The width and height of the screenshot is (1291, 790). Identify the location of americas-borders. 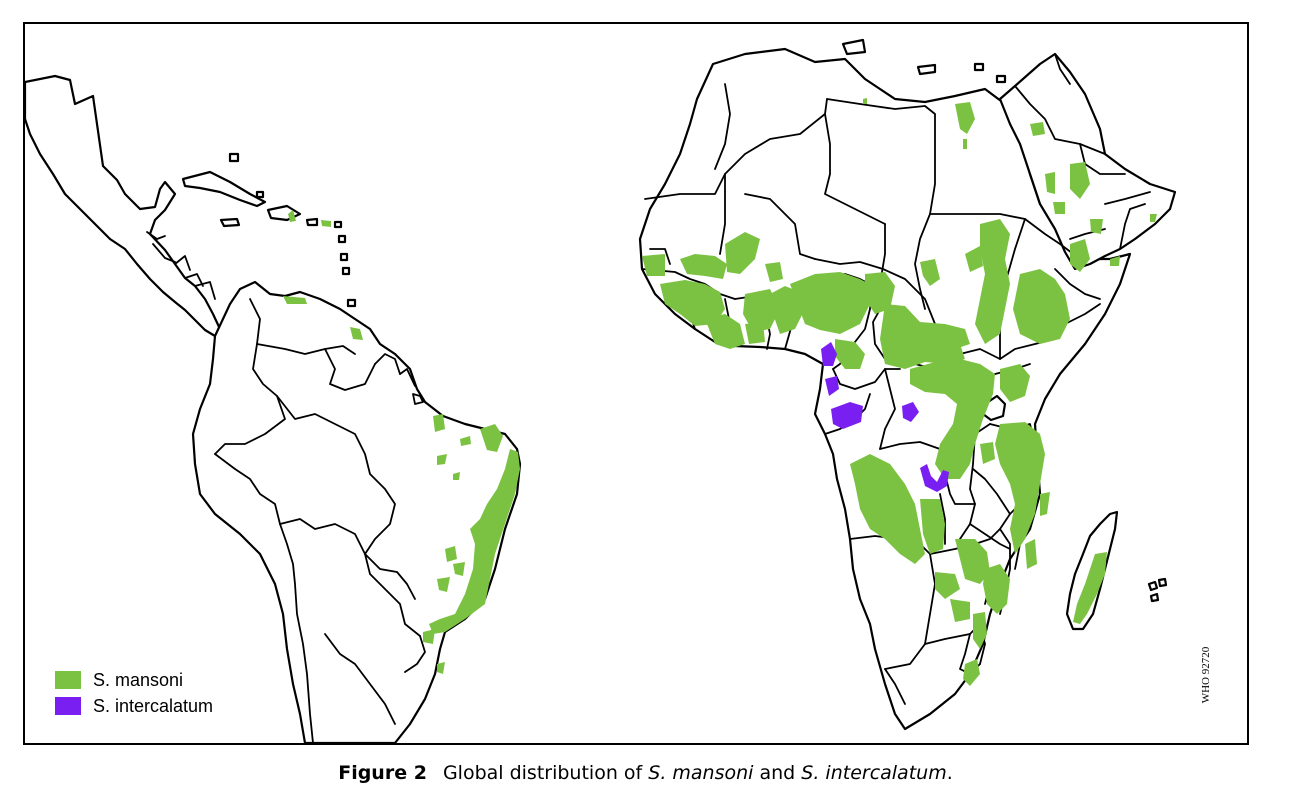
(286, 487).